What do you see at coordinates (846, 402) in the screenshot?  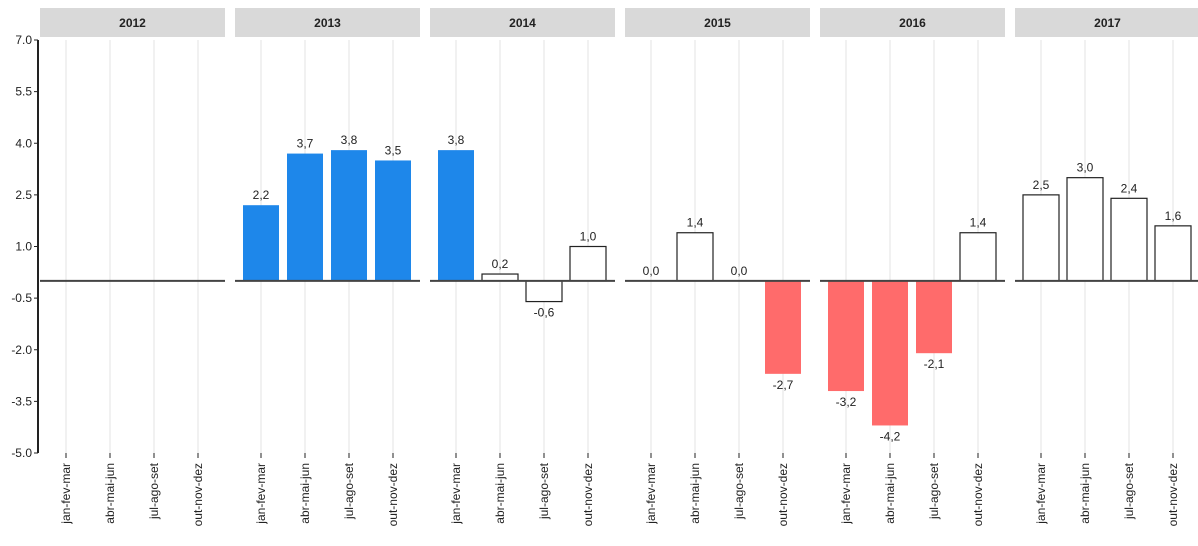 I see `value-label: -3,2` at bounding box center [846, 402].